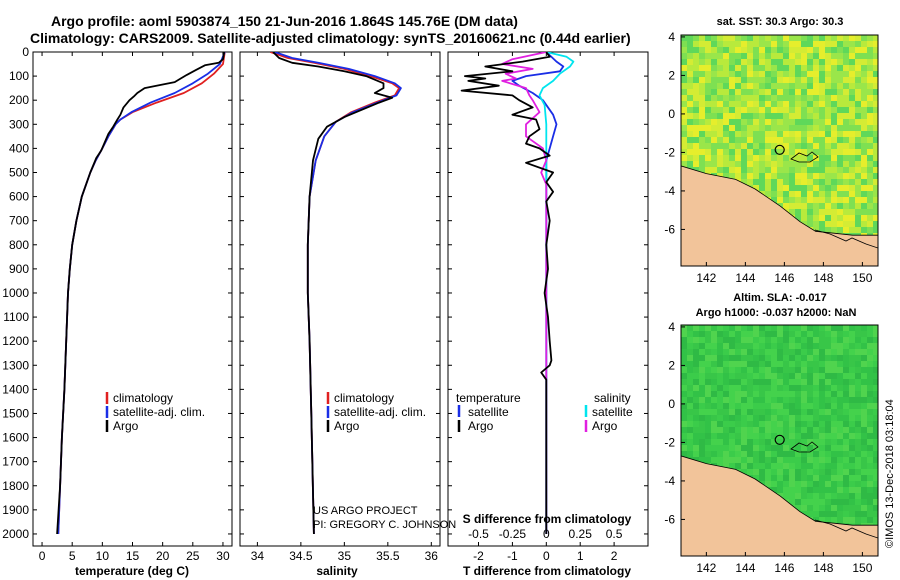 This screenshot has height=580, width=900. I want to click on map-x-tick-label: 144, so click(745, 568).